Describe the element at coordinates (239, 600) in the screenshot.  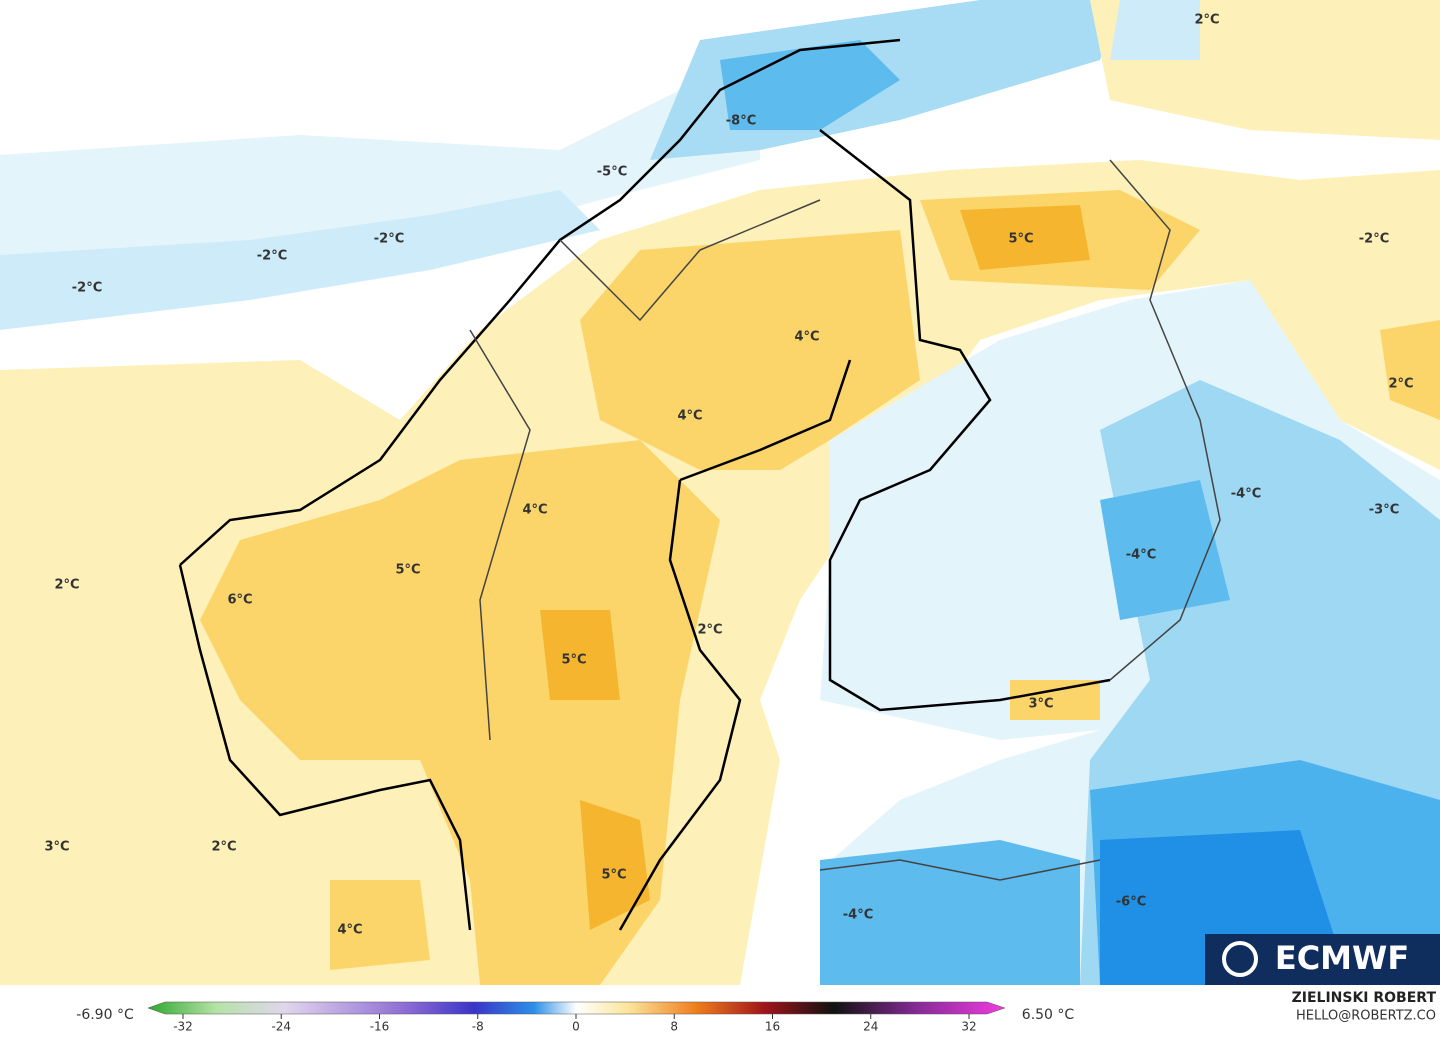
I see `temperature-label: 6°C` at that location.